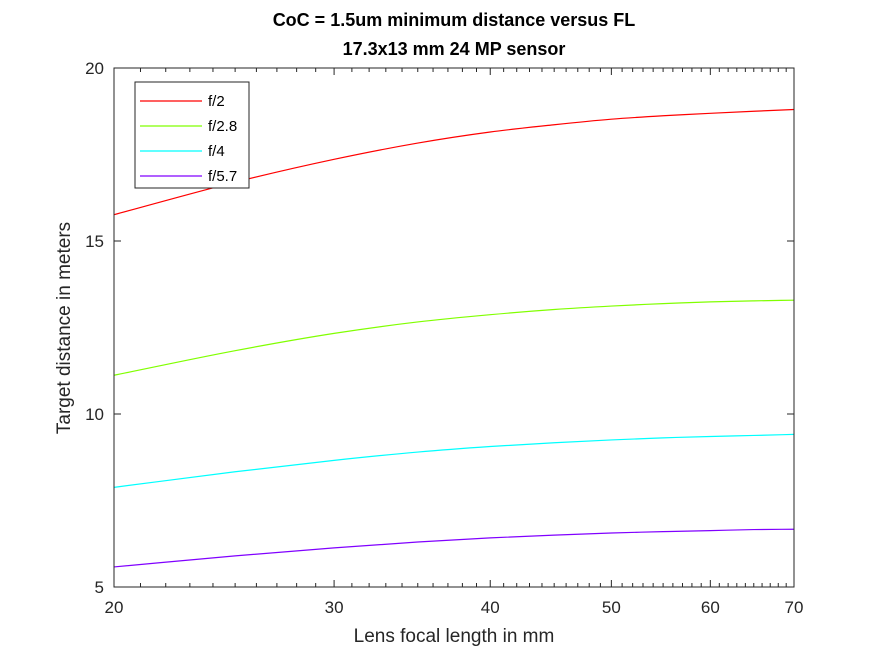 The height and width of the screenshot is (656, 875). Describe the element at coordinates (454, 636) in the screenshot. I see `x-axis-label: Lens focal length in mm` at that location.